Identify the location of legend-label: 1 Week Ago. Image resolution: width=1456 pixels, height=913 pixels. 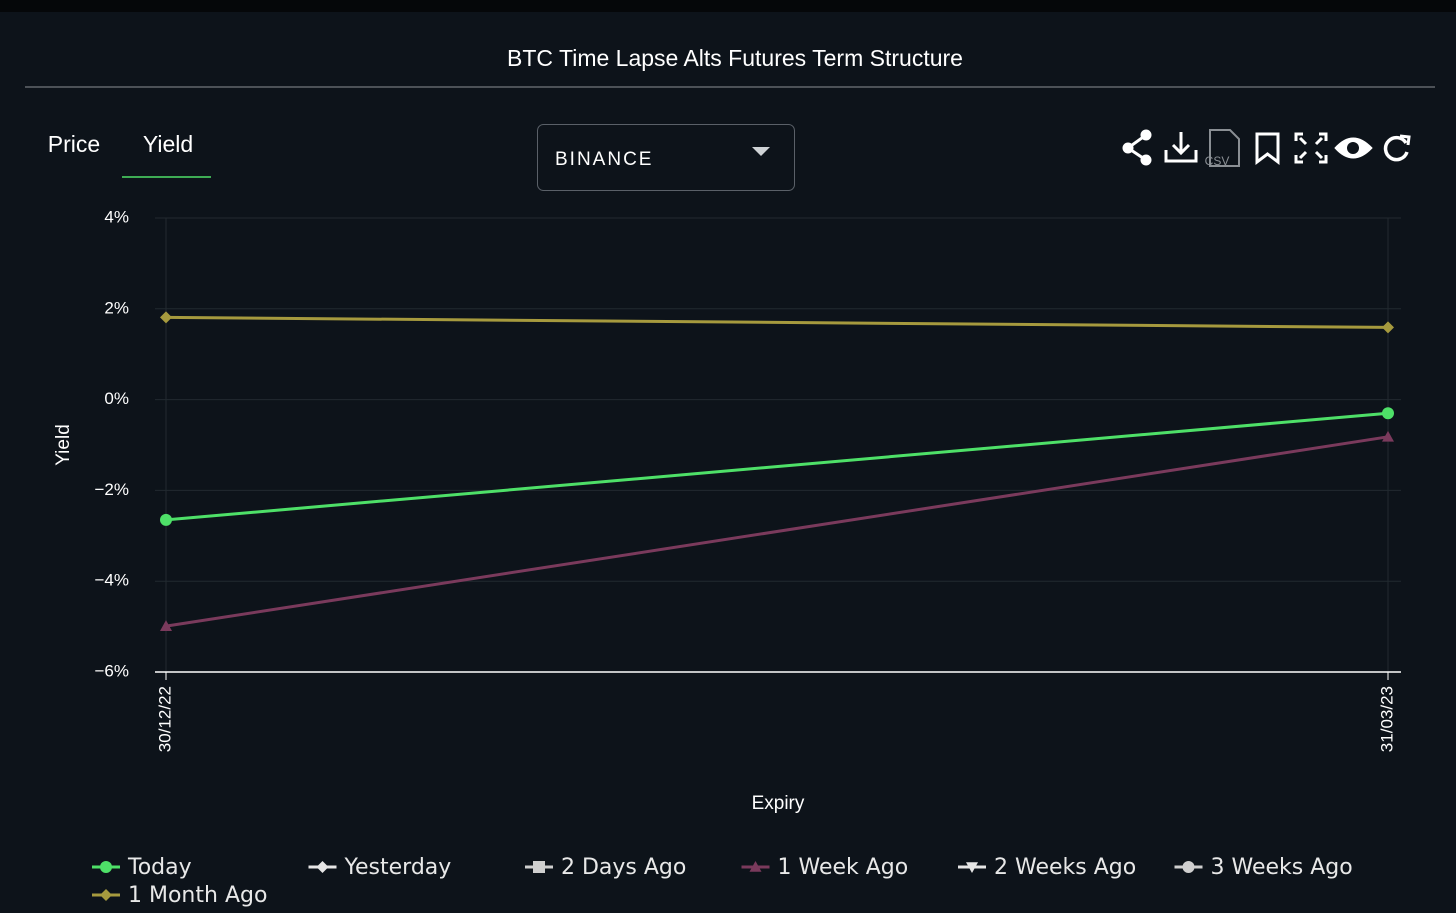
(843, 867).